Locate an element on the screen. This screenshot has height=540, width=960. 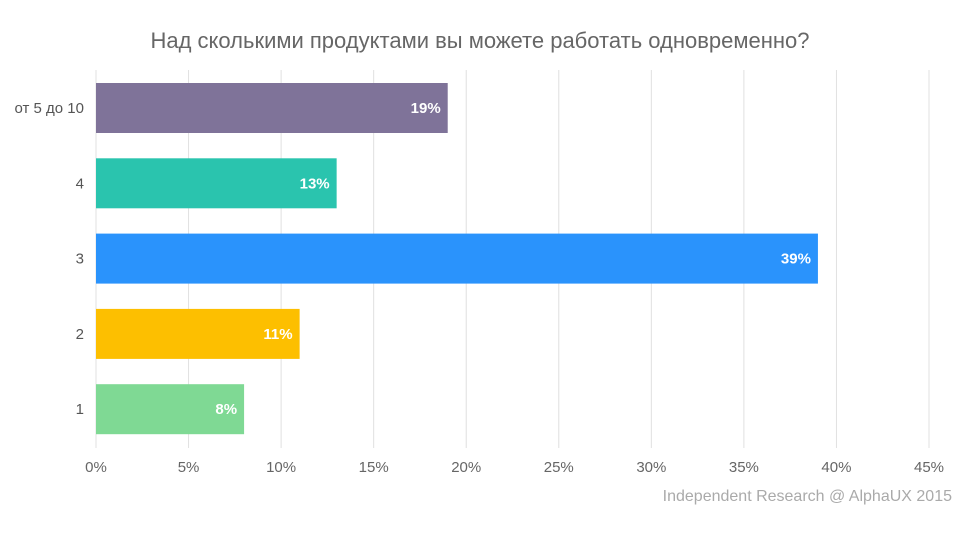
bar-value-label: 19% is located at coordinates (426, 108).